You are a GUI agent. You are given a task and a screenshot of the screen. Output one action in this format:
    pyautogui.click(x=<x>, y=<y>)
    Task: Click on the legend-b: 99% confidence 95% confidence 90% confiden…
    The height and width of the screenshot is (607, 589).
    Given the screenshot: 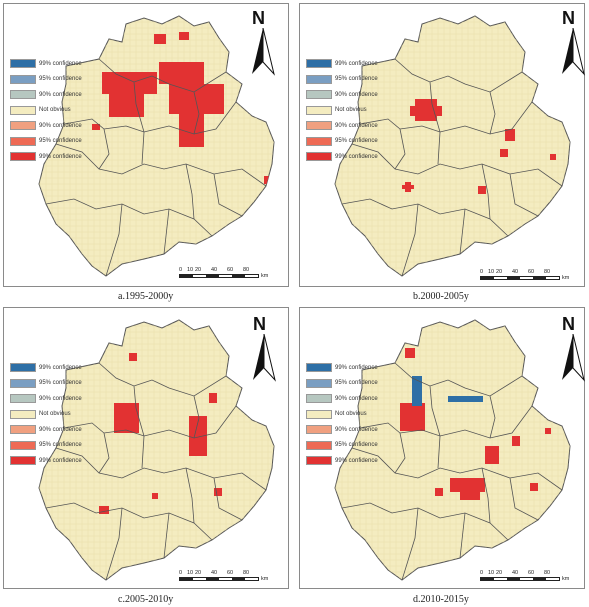 What is the action you would take?
    pyautogui.click(x=342, y=110)
    